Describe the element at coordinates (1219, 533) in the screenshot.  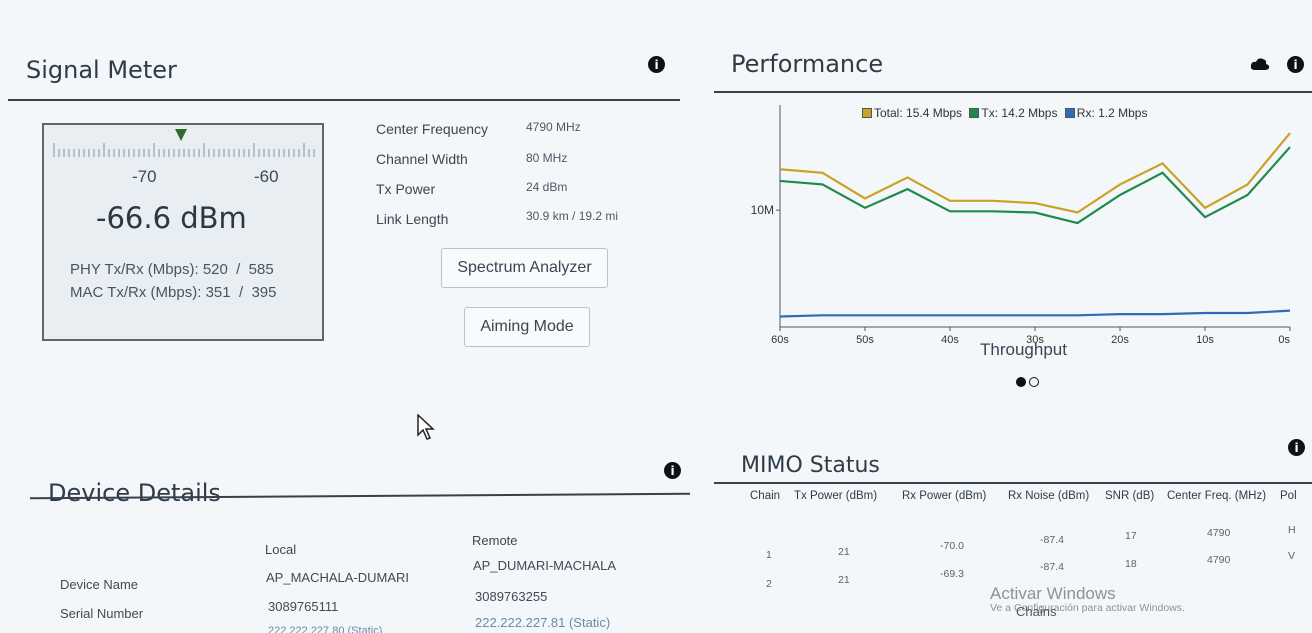
I see `mimo-r1-freq: 4790` at that location.